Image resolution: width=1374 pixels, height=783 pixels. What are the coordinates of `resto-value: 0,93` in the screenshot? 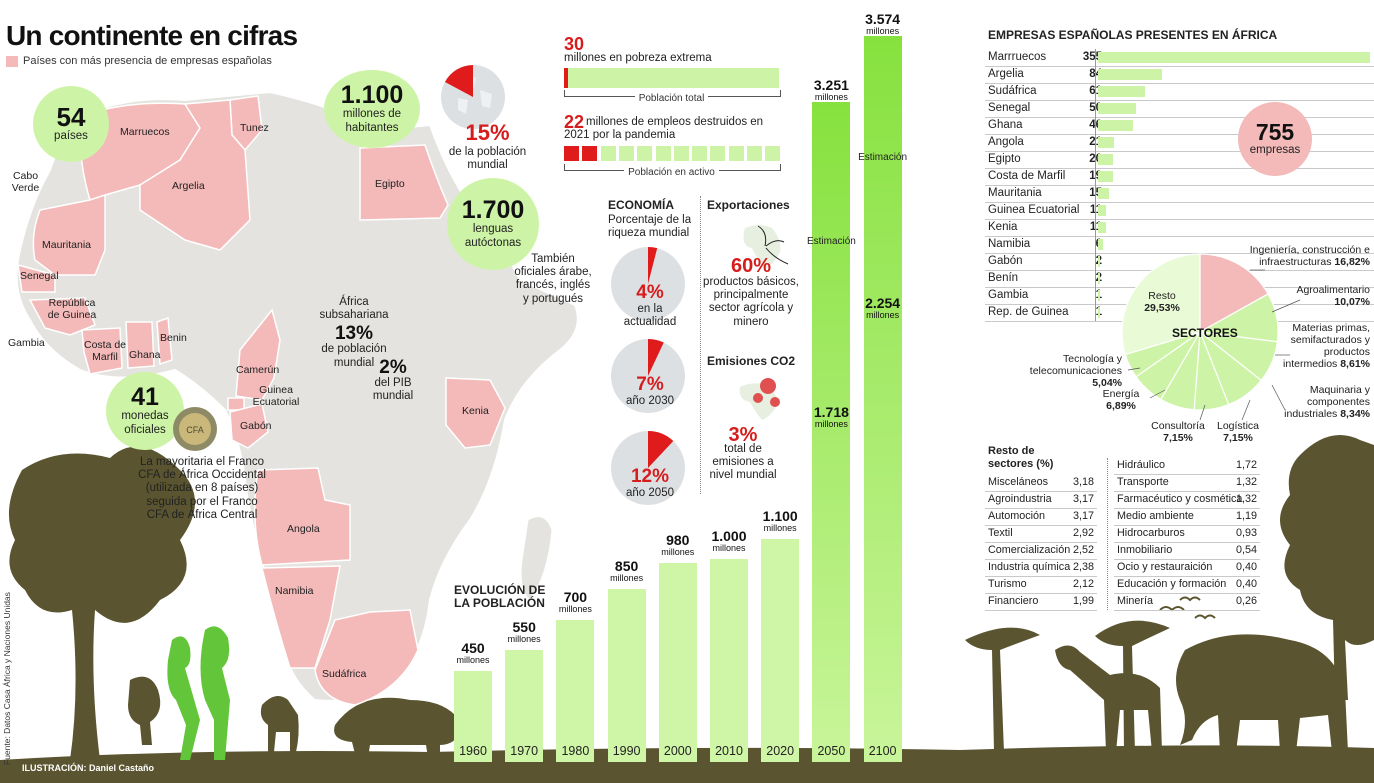 It's located at (1246, 533).